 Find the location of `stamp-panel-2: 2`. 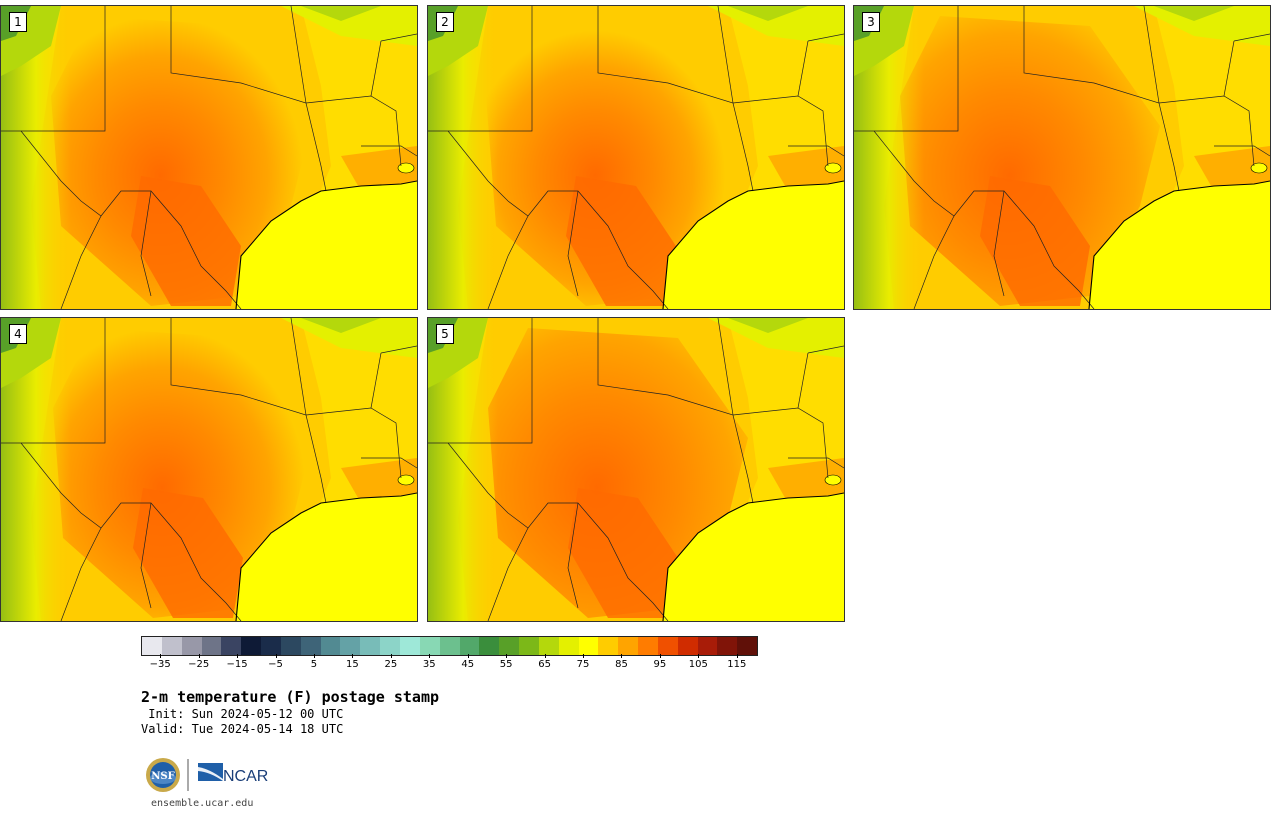

stamp-panel-2: 2 is located at coordinates (636, 157).